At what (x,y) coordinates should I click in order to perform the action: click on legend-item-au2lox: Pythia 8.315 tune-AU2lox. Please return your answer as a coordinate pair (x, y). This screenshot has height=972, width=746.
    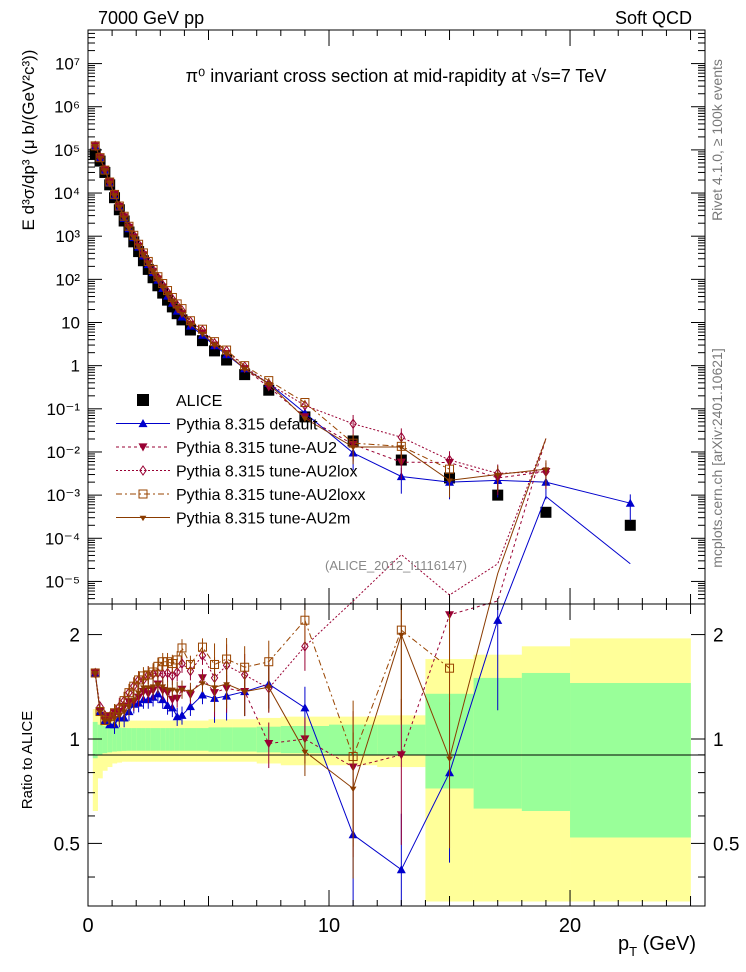
    Looking at the image, I should click on (236, 472).